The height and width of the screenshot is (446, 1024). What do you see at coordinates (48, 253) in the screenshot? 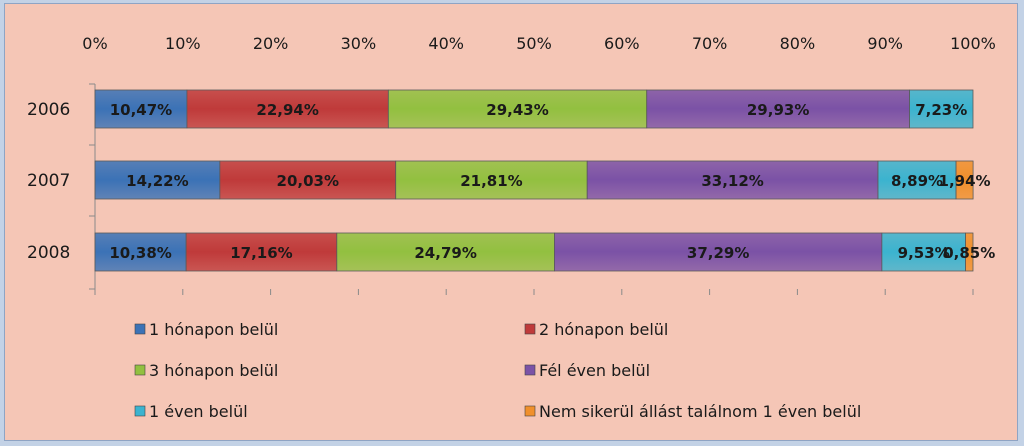
I see `category-label: 2008` at bounding box center [48, 253].